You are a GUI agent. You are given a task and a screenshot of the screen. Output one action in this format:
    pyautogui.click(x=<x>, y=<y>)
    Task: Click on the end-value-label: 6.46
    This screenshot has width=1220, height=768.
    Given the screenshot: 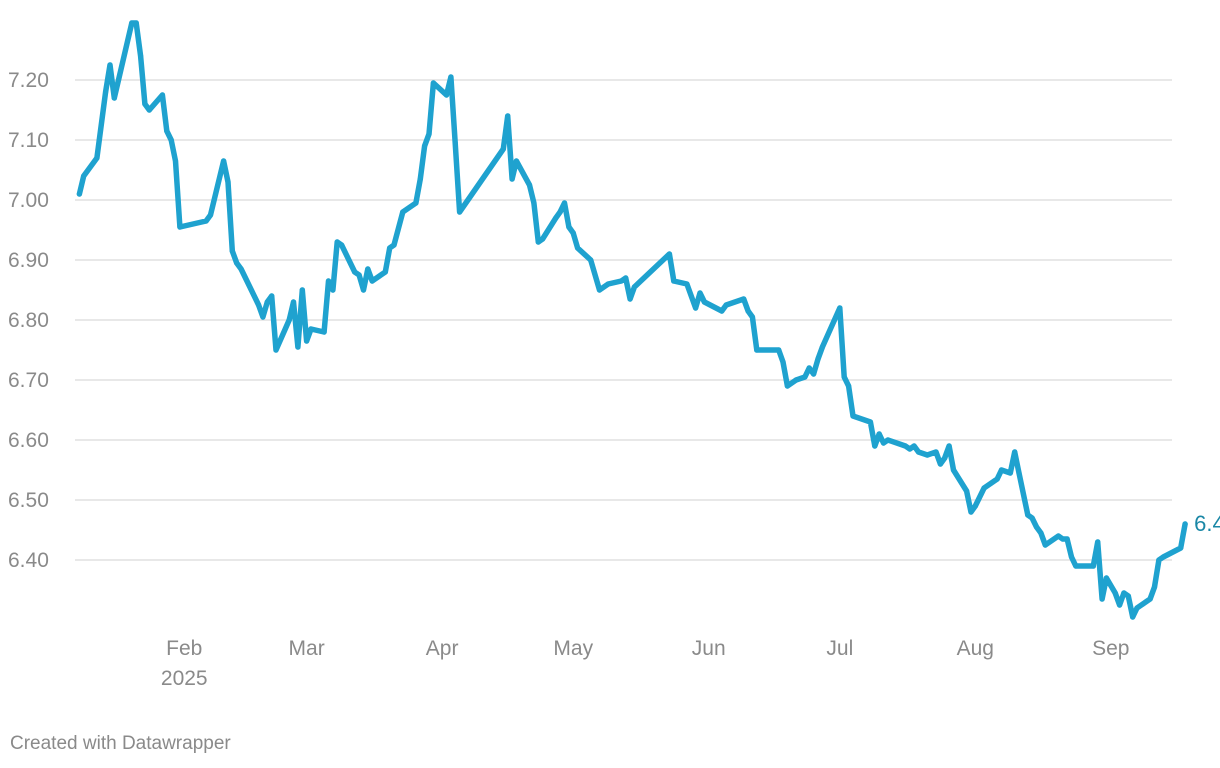 What is the action you would take?
    pyautogui.click(x=1207, y=523)
    